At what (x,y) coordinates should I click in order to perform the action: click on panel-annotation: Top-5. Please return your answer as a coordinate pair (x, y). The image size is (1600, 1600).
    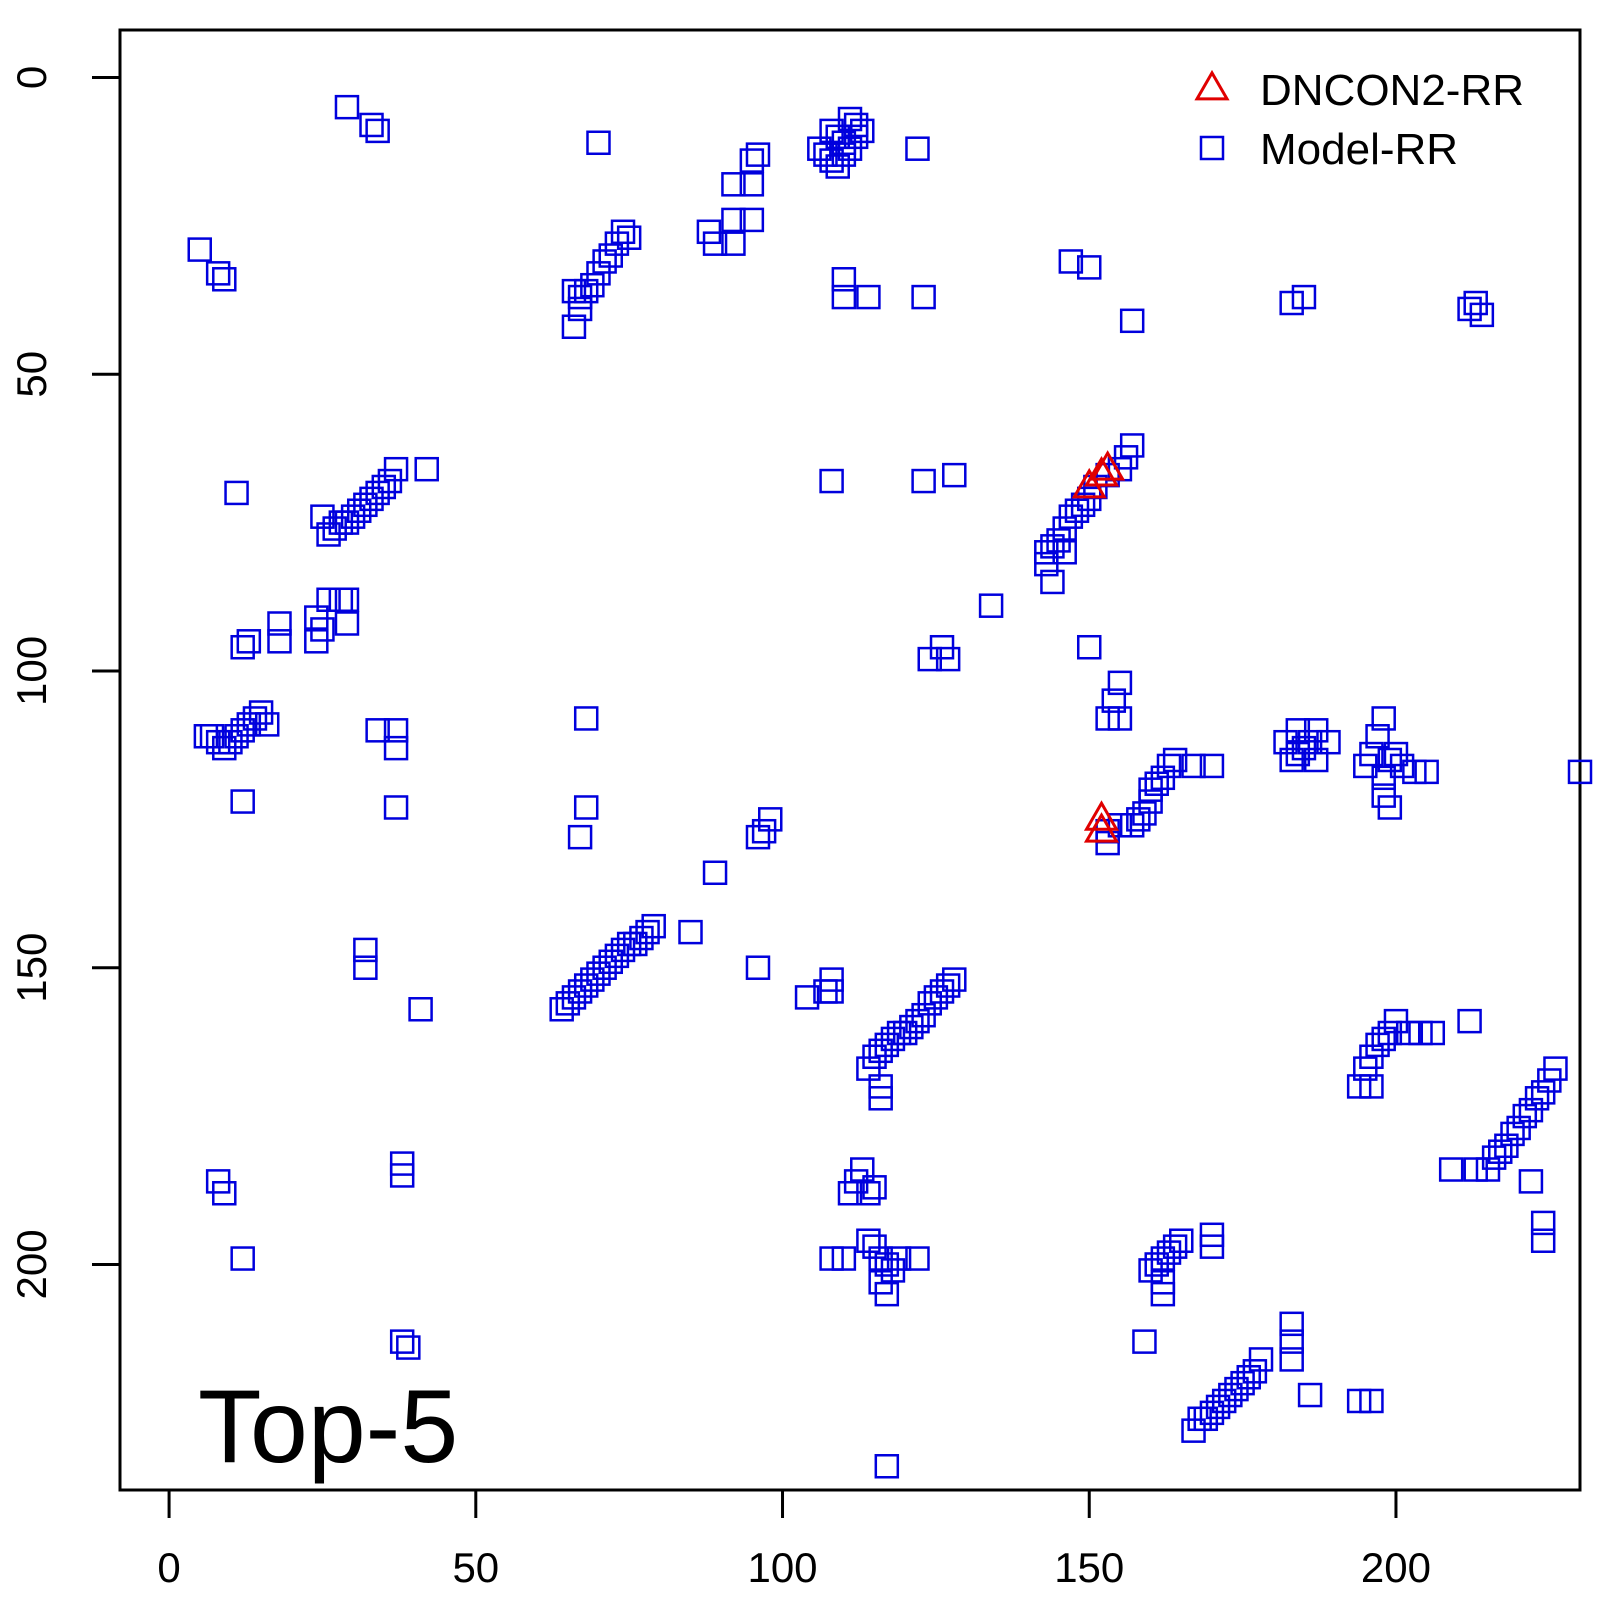
    Looking at the image, I should click on (328, 1427).